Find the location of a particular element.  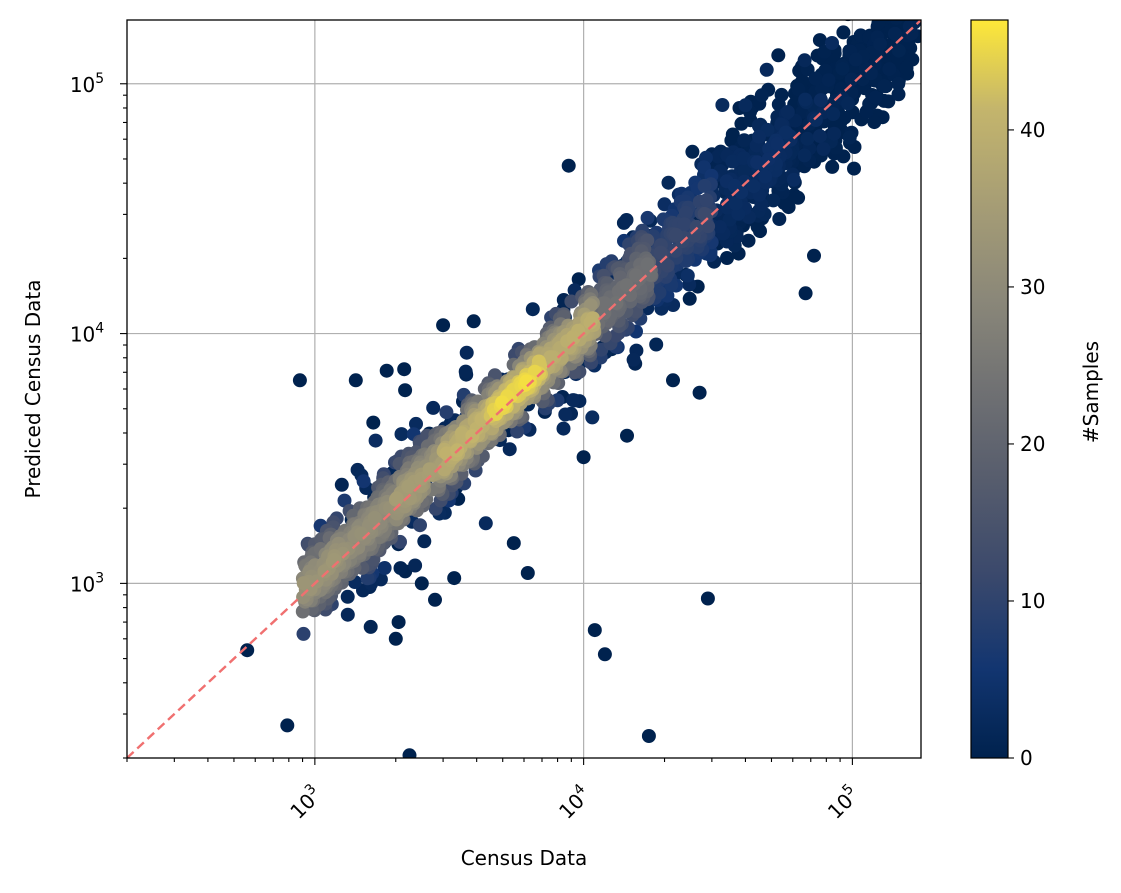

x-tick-label: 10⁴ is located at coordinates (574, 802).